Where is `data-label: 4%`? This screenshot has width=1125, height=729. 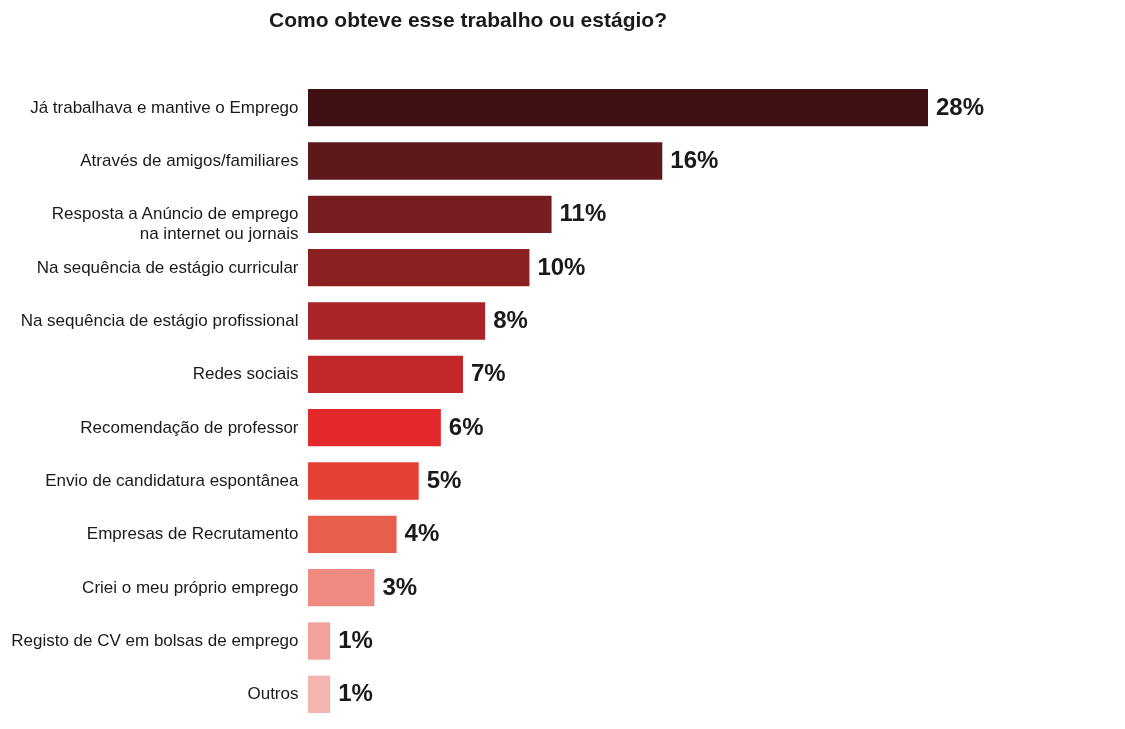 data-label: 4% is located at coordinates (422, 533).